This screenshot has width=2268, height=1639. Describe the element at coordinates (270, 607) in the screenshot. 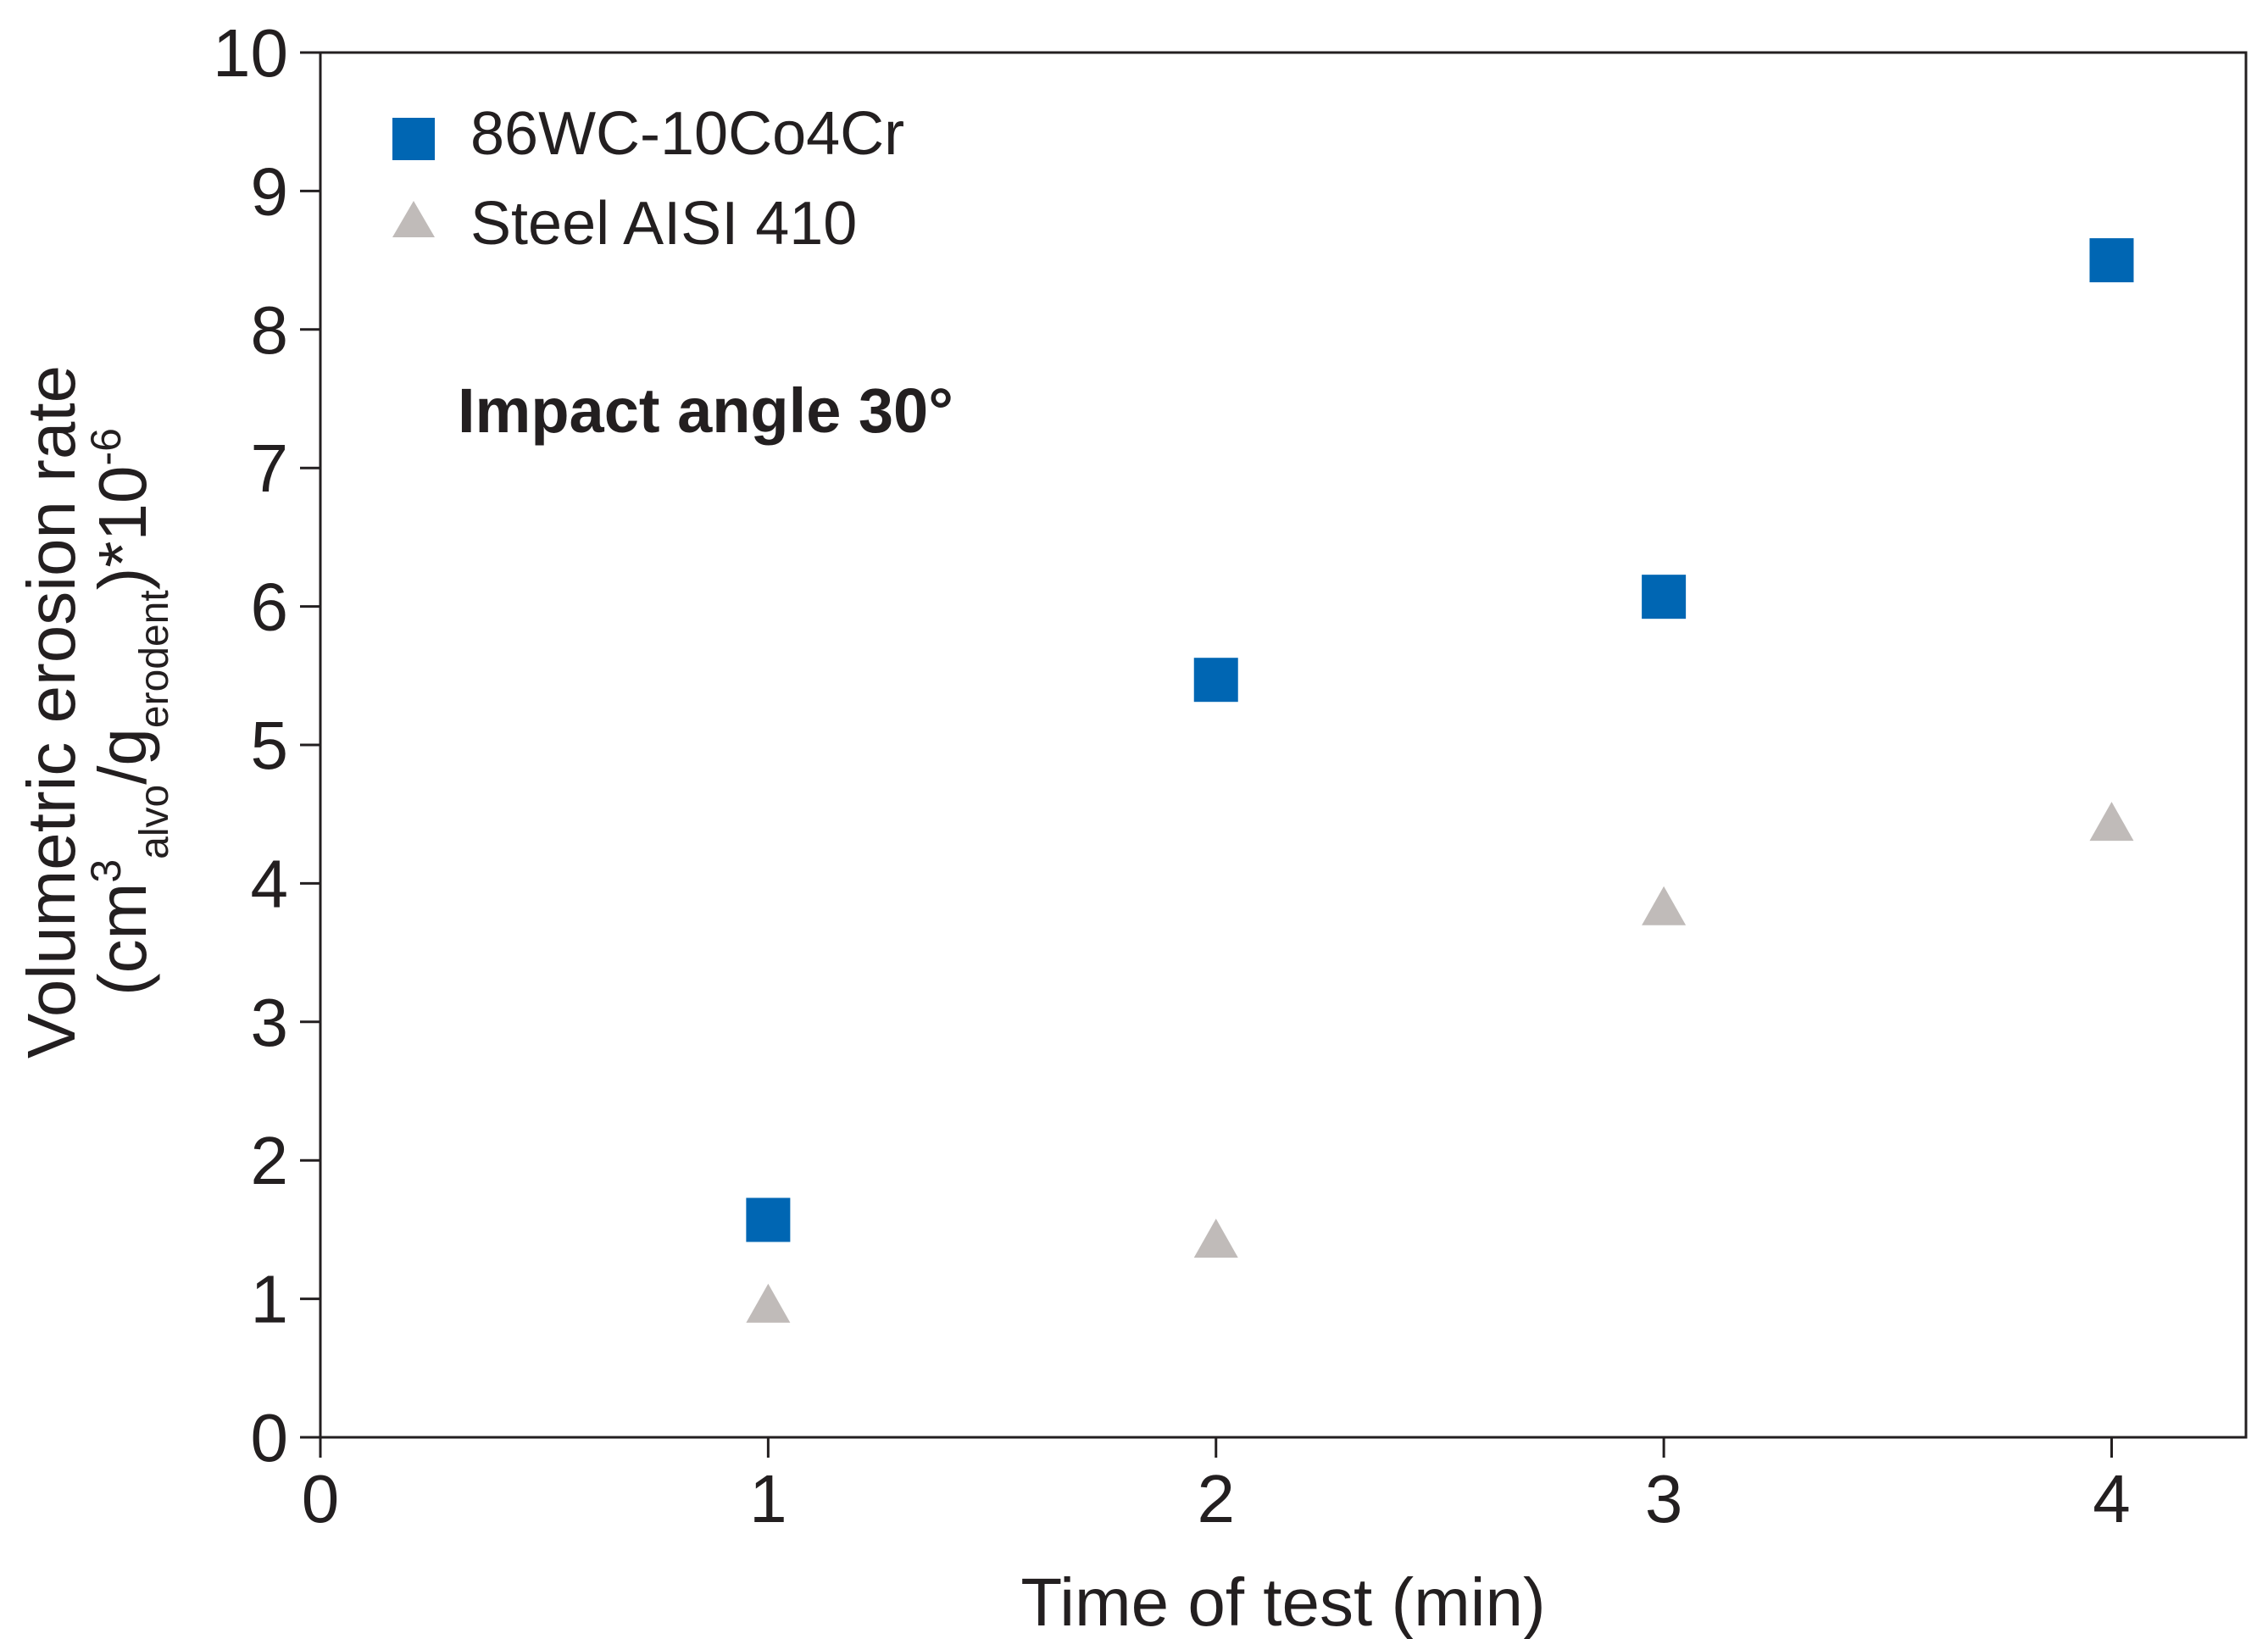

I see `y-tick-label-6: 6` at that location.